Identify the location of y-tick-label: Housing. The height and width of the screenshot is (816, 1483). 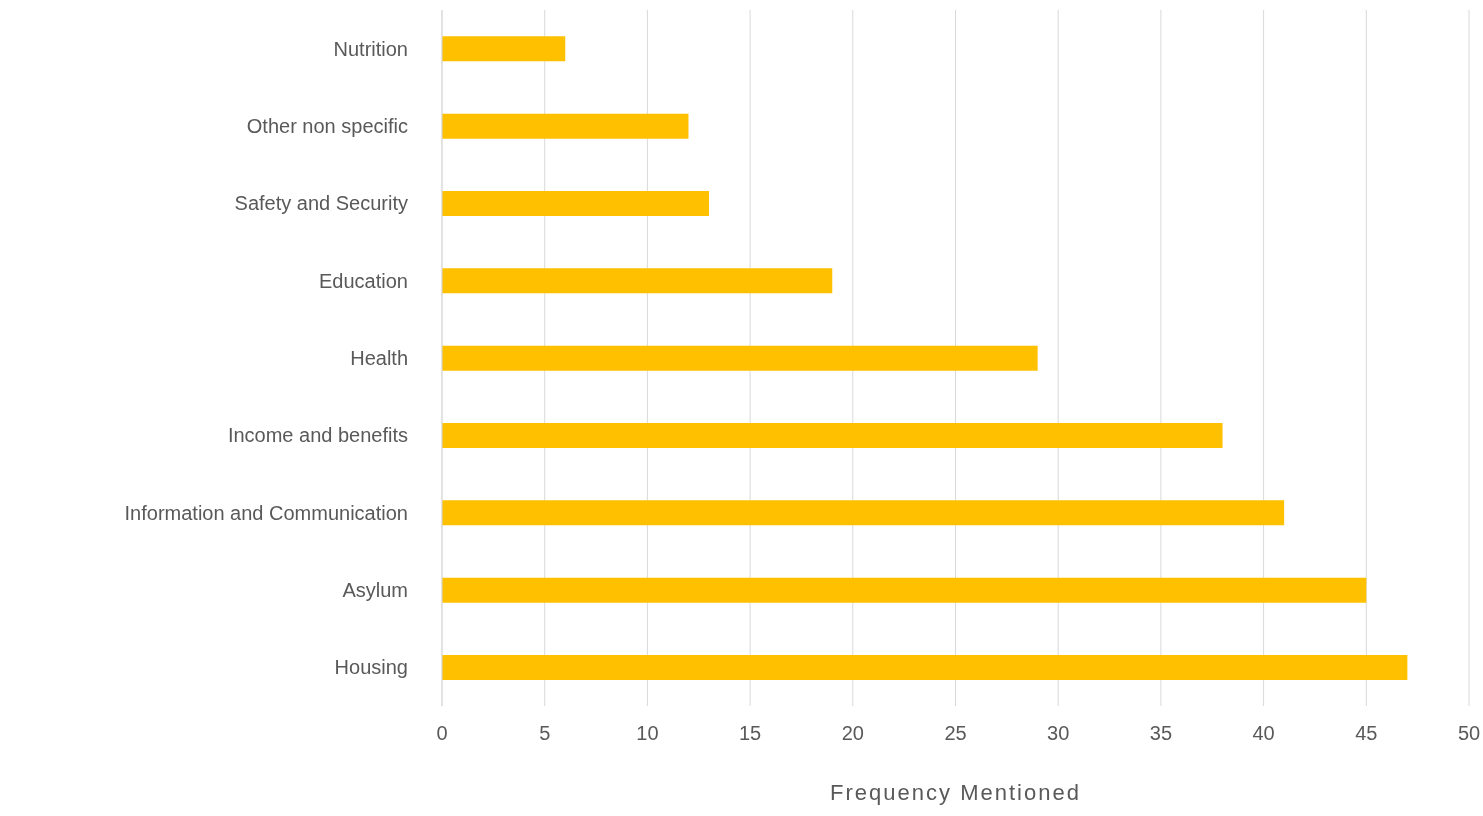
(371, 667).